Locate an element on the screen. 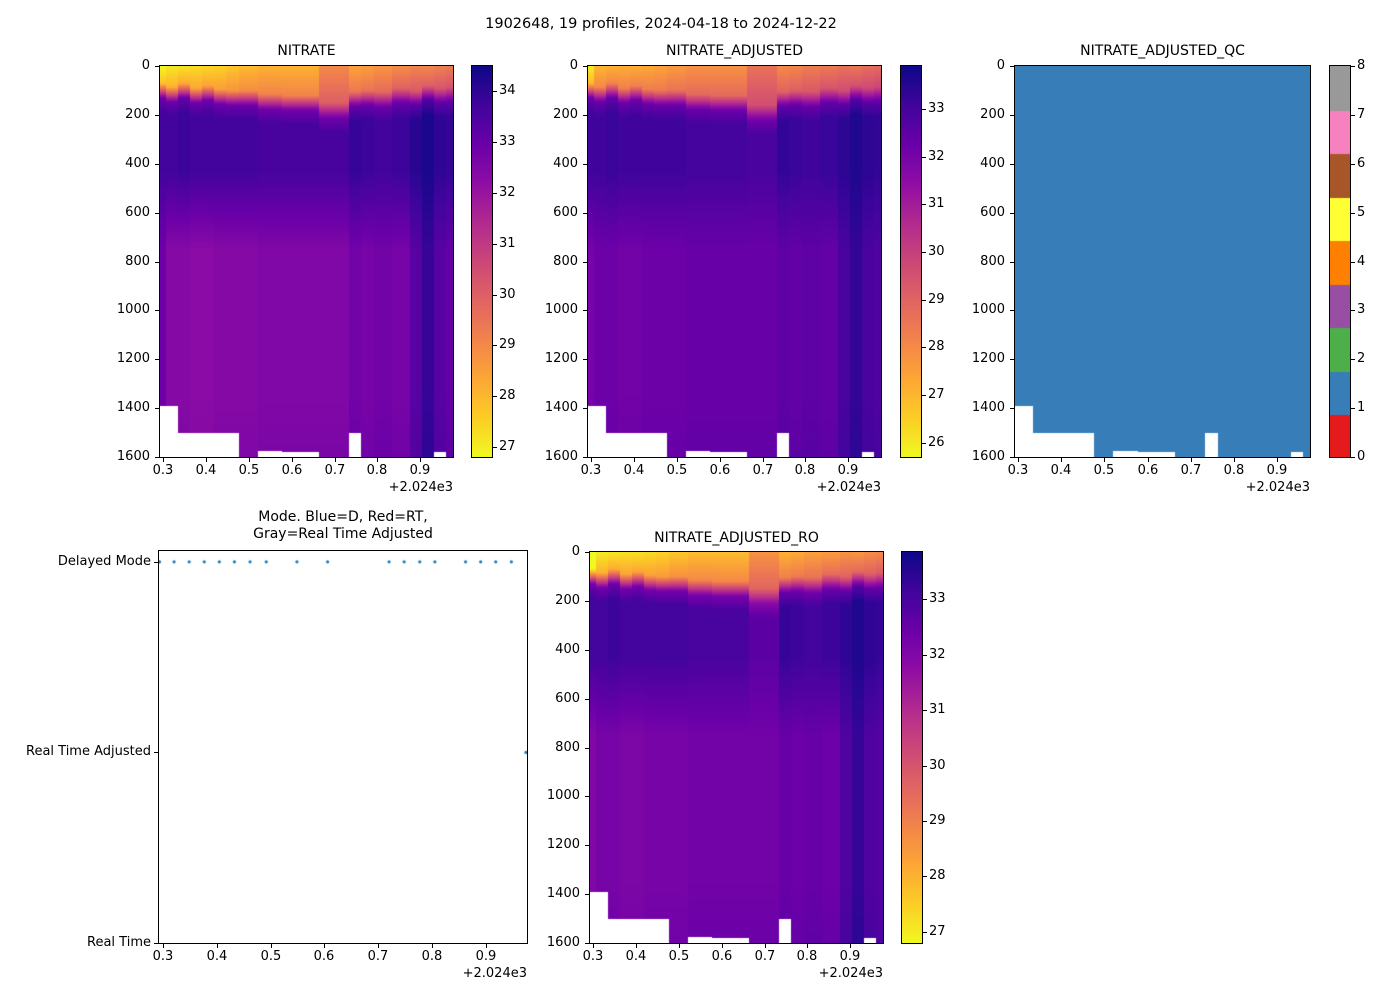 This screenshot has width=1400, height=1000. nitrate-adjusted-qc-image is located at coordinates (1162, 261).